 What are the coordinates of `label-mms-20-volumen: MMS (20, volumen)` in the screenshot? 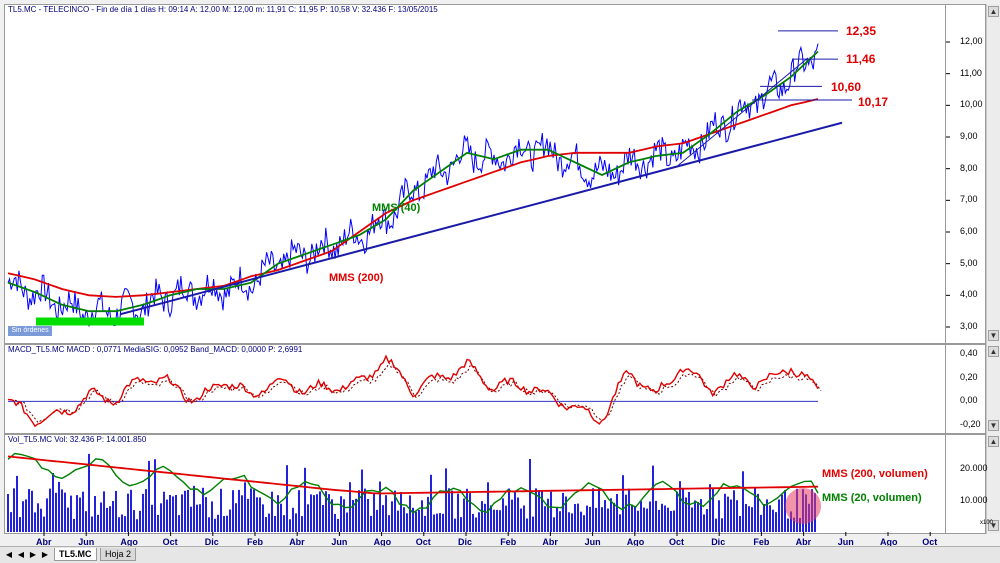 It's located at (872, 498).